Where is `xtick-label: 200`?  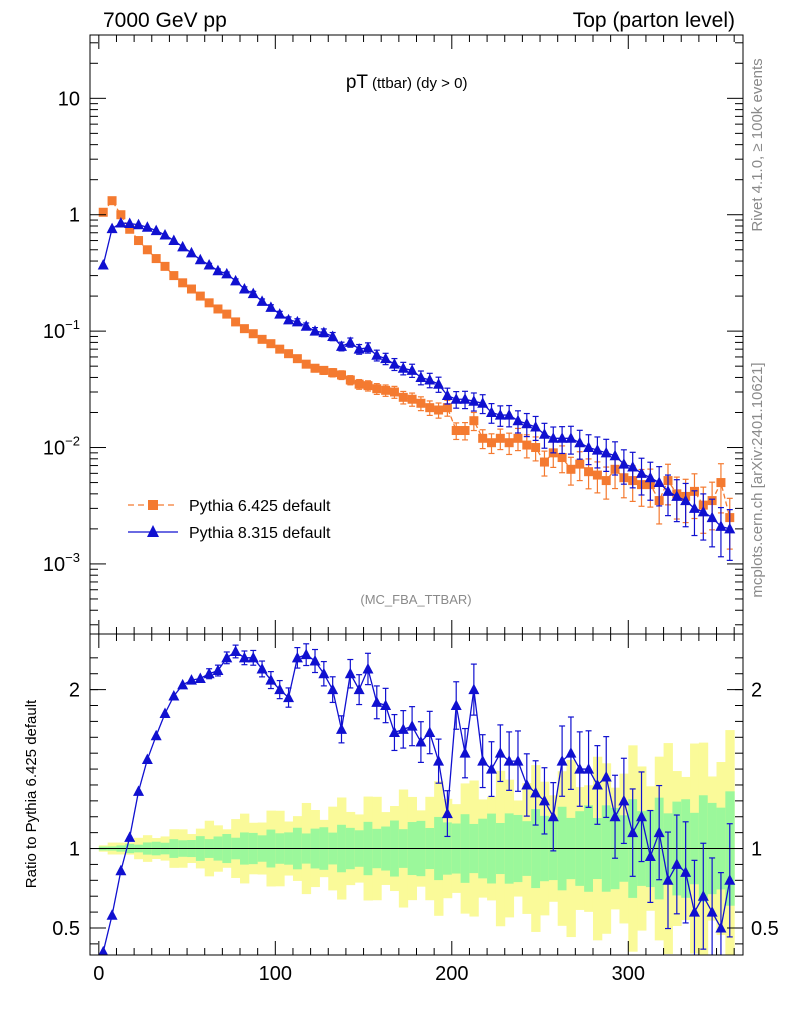
xtick-label: 200 is located at coordinates (451, 974).